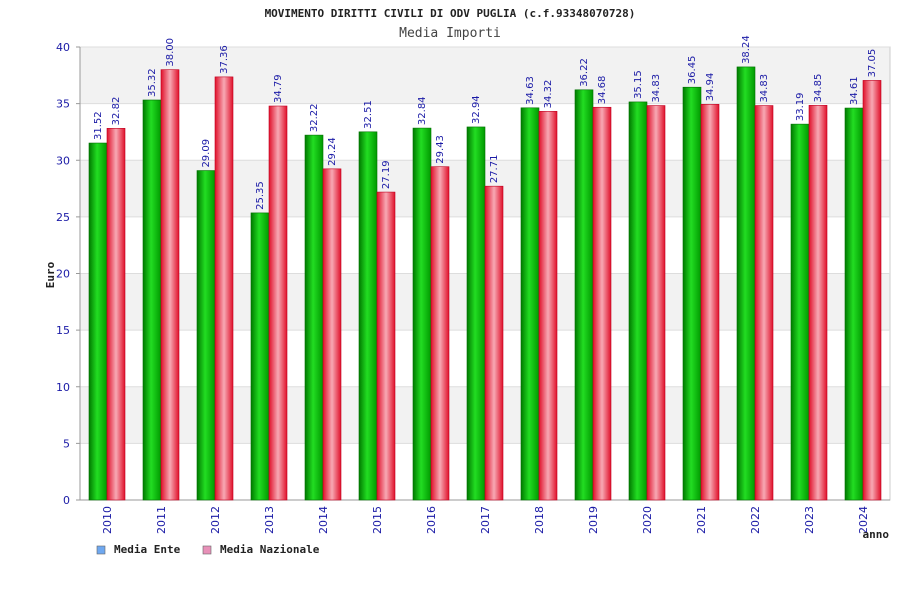 The image size is (900, 600). What do you see at coordinates (800, 106) in the screenshot?
I see `value-label: 33.19` at bounding box center [800, 106].